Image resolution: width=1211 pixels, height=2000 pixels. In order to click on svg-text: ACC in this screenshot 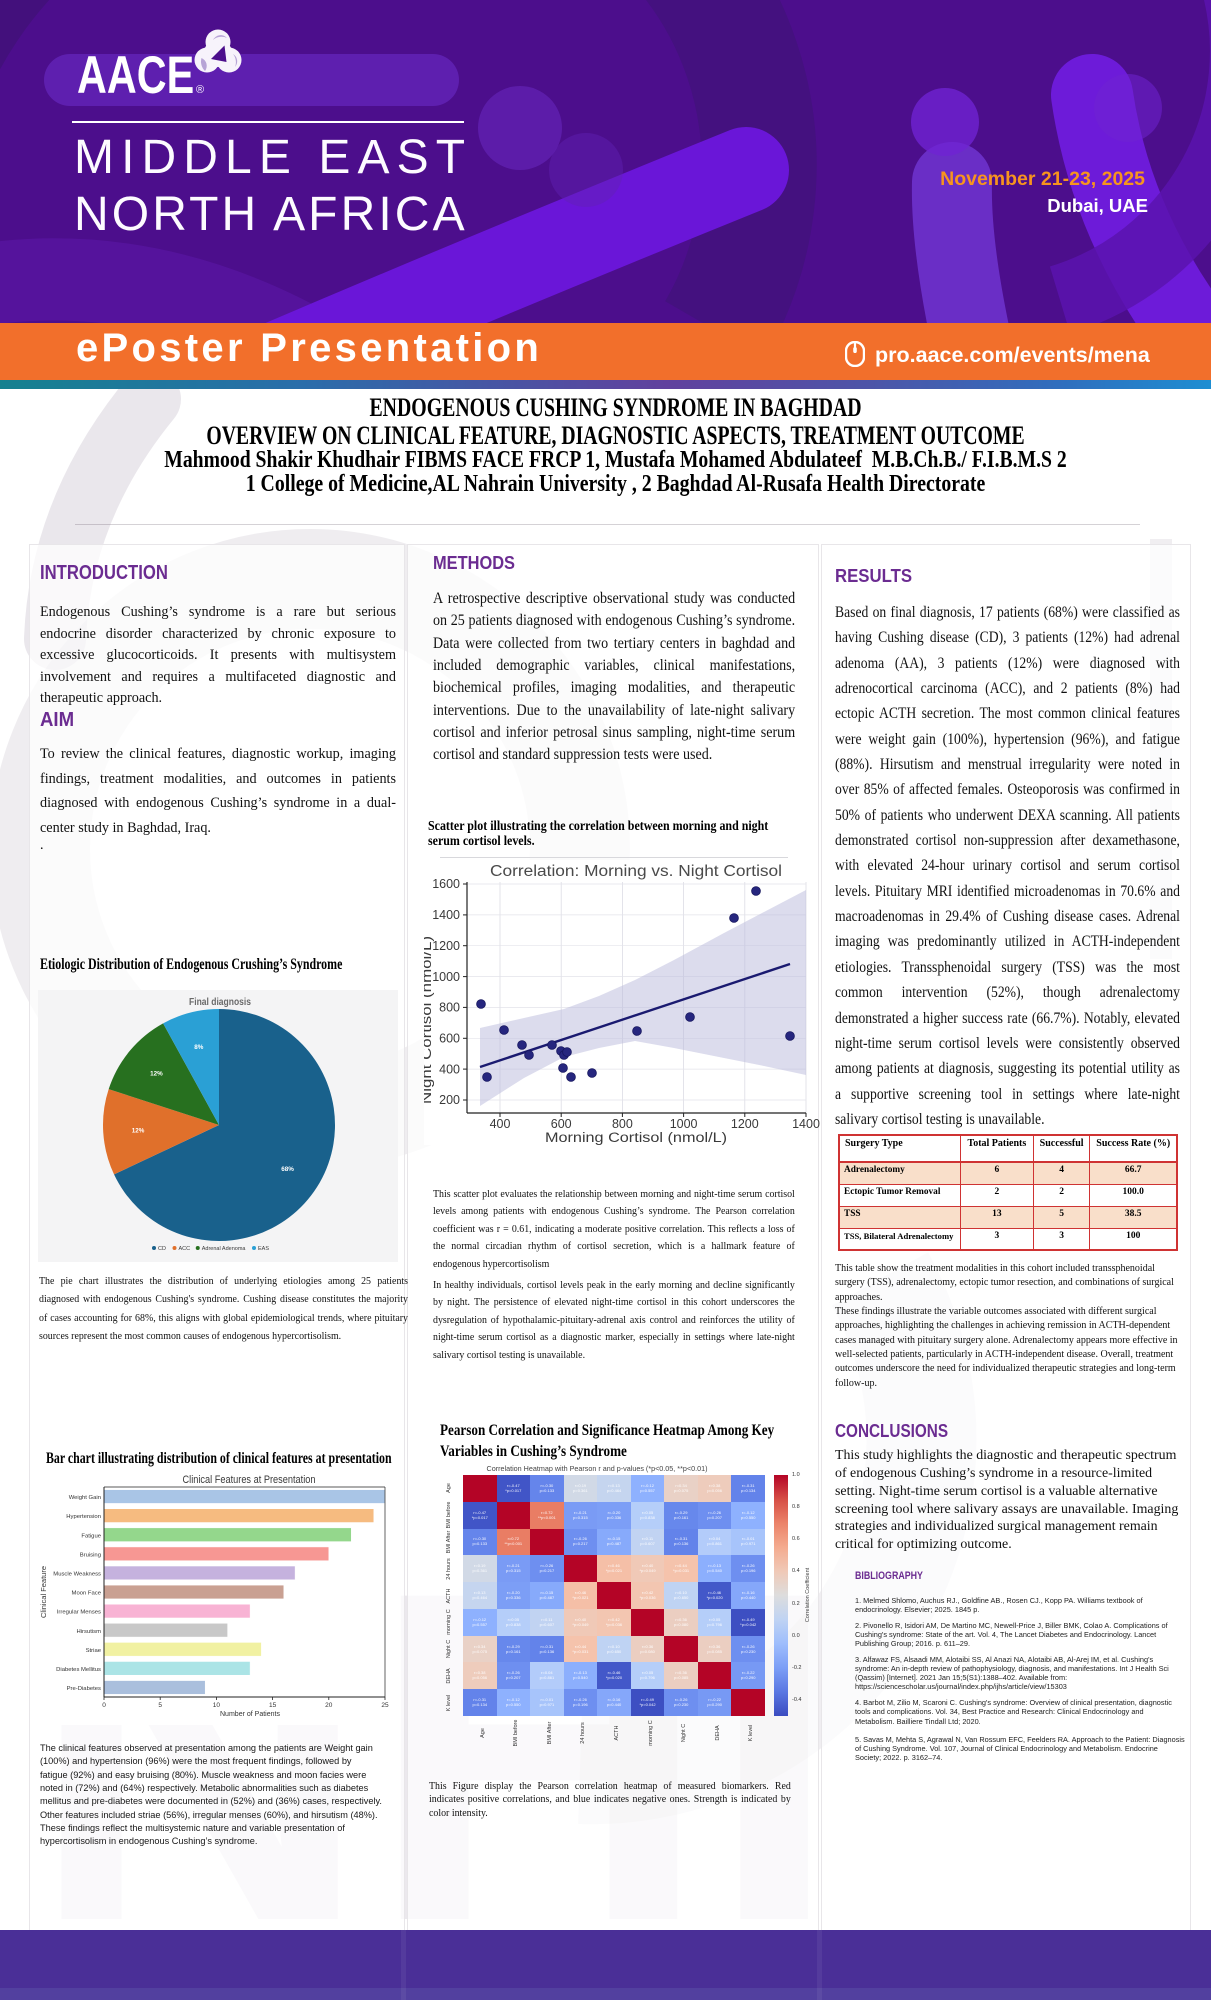, I will do `click(185, 1249)`.